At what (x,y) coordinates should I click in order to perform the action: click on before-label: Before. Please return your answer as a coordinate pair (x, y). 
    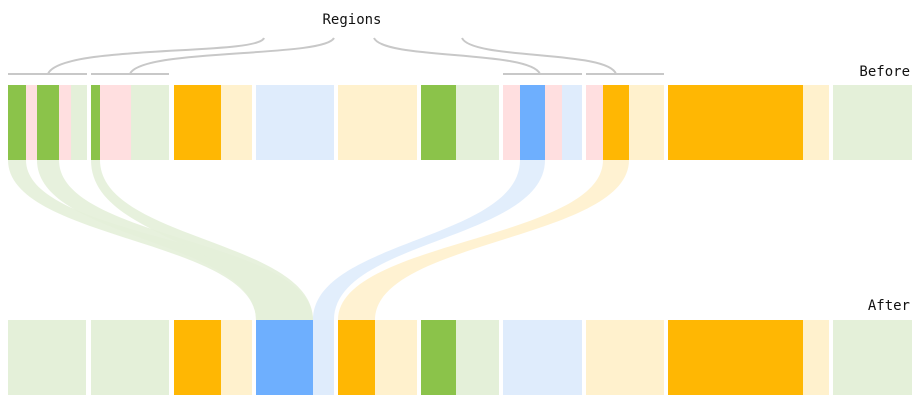
    Looking at the image, I should click on (884, 72).